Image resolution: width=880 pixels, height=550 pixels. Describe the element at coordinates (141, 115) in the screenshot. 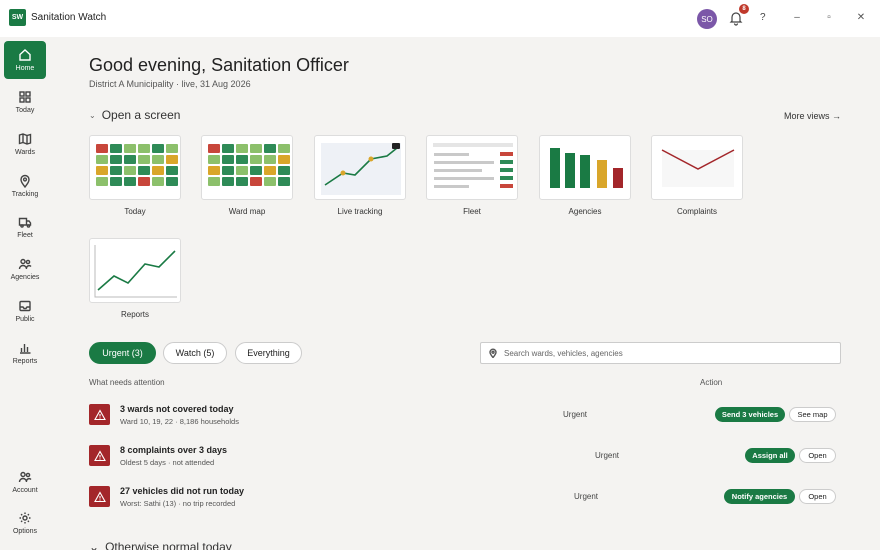

I see `section-heading: Open a screen` at that location.